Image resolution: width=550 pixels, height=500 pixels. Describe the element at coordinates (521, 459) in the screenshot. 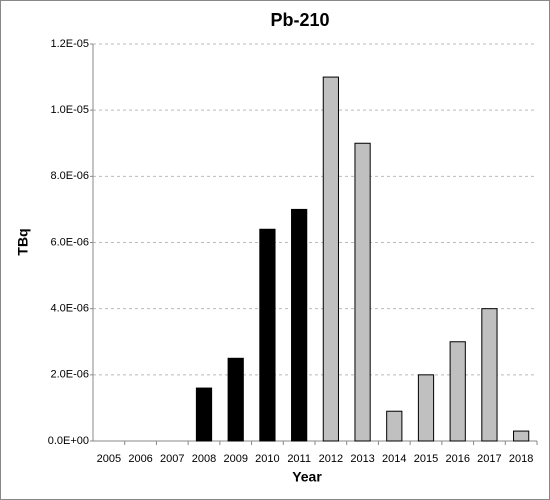

I see `x-tick-label: 2018` at that location.